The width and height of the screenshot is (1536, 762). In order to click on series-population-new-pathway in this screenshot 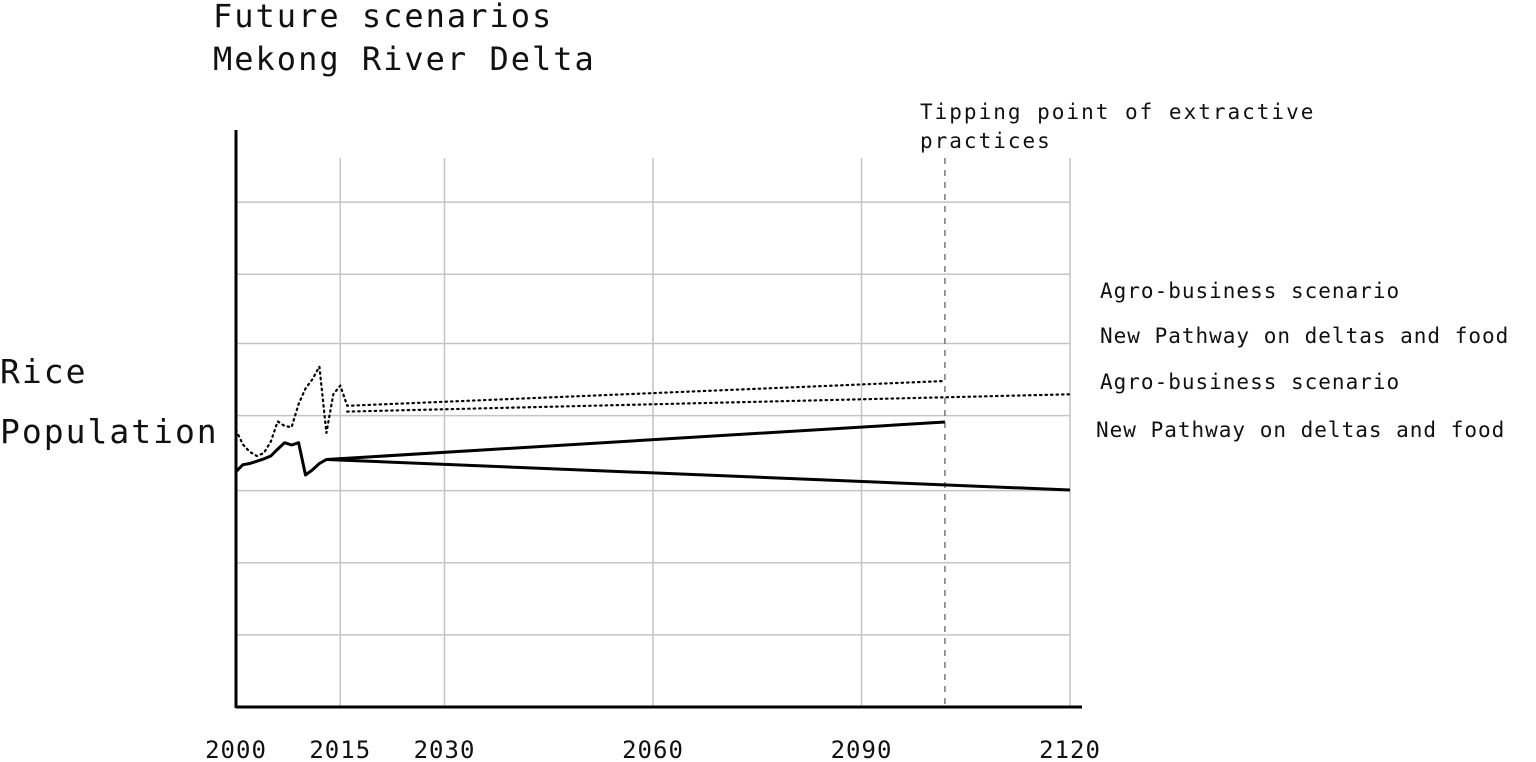, I will do `click(698, 475)`.